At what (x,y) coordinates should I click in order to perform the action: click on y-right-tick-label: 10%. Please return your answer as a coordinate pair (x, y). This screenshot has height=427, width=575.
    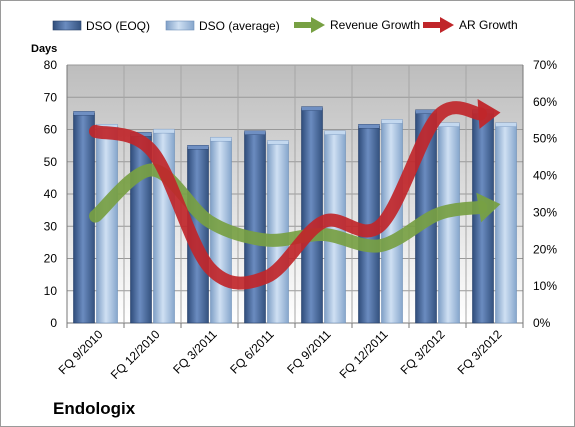
    Looking at the image, I should click on (545, 286).